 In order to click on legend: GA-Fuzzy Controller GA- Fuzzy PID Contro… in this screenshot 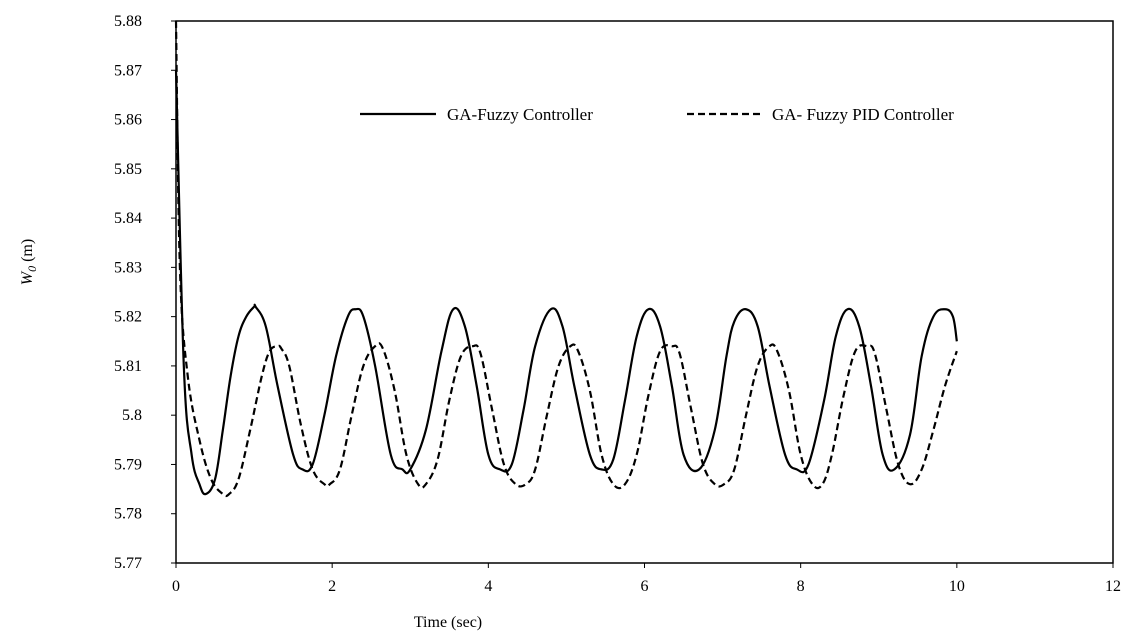, I will do `click(657, 114)`.